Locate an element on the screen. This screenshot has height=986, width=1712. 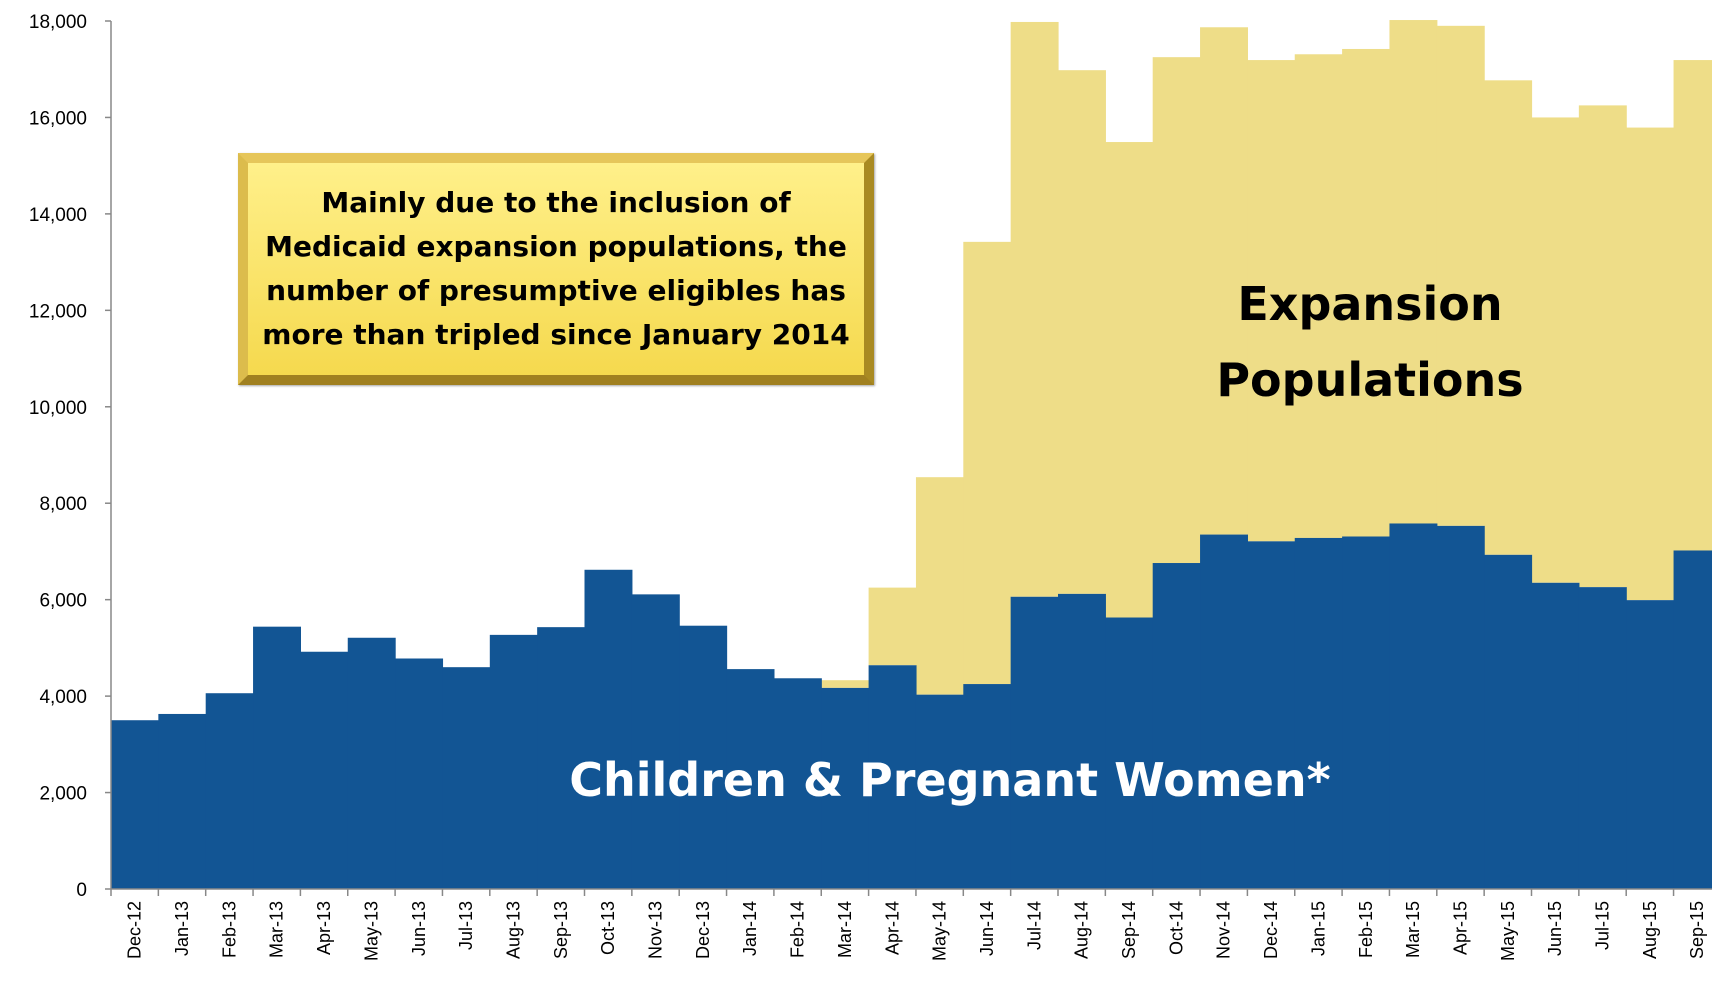
y-tick-label: 14,000 is located at coordinates (58, 215).